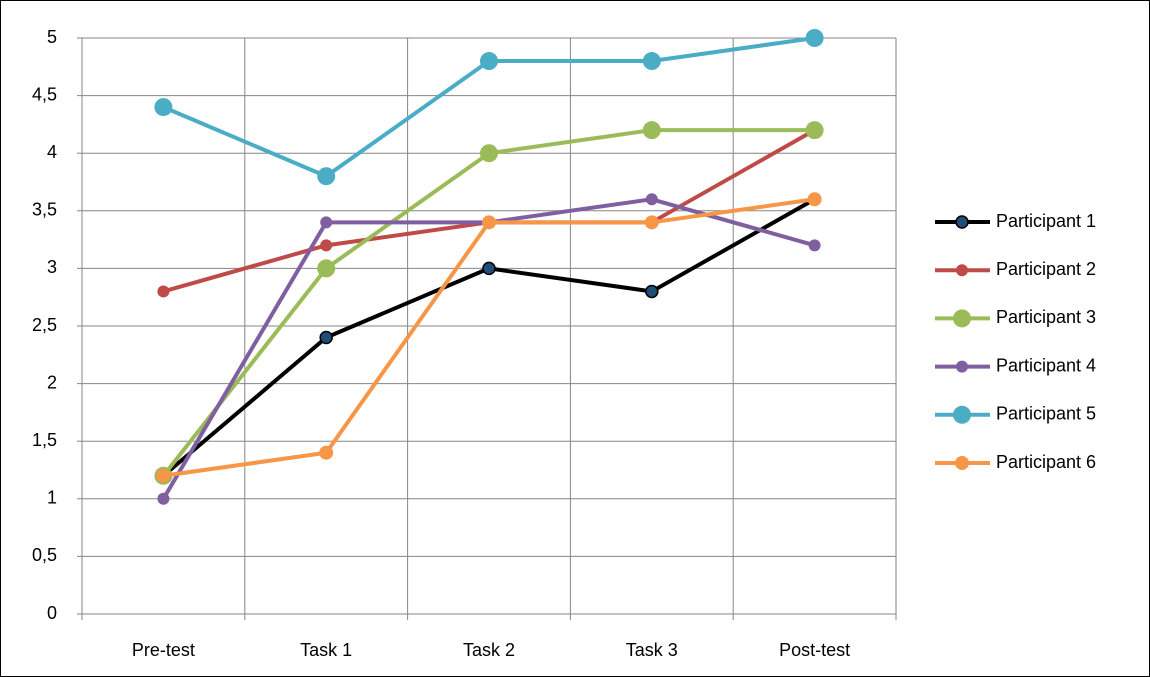  Describe the element at coordinates (1046, 317) in the screenshot. I see `legend-label: Participant 3` at that location.